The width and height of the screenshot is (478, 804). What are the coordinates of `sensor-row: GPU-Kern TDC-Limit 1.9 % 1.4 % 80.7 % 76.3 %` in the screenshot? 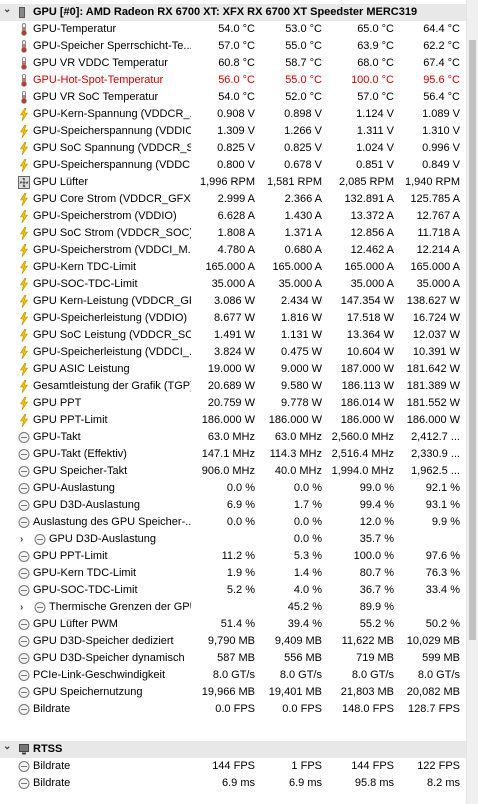 It's located at (233, 573).